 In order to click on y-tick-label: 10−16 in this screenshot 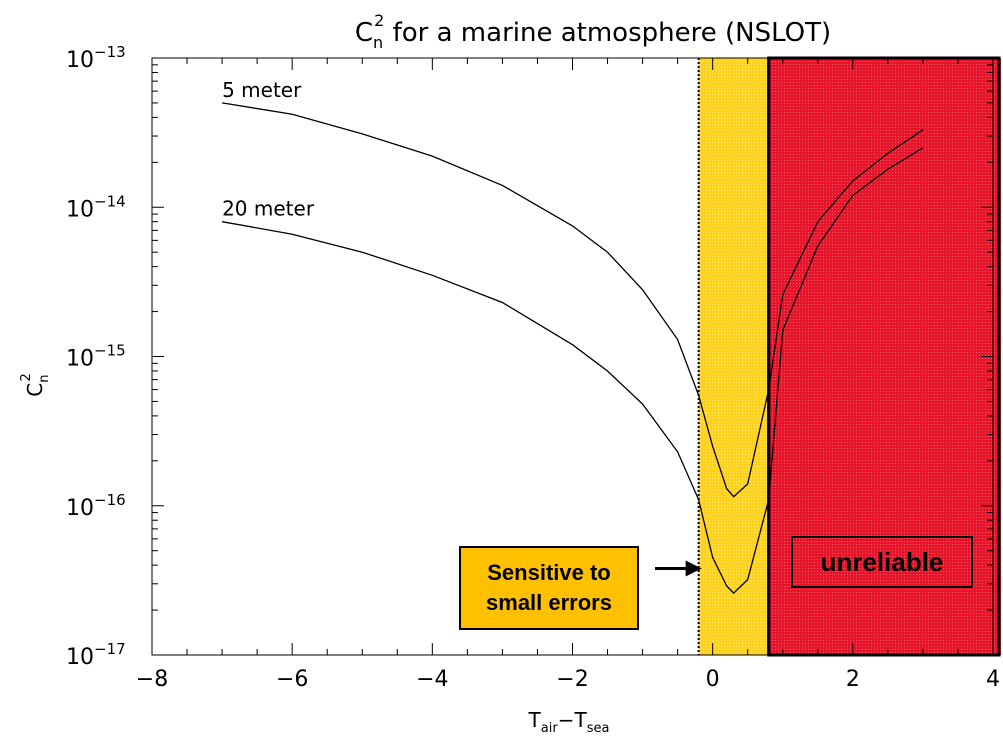, I will do `click(96, 506)`.